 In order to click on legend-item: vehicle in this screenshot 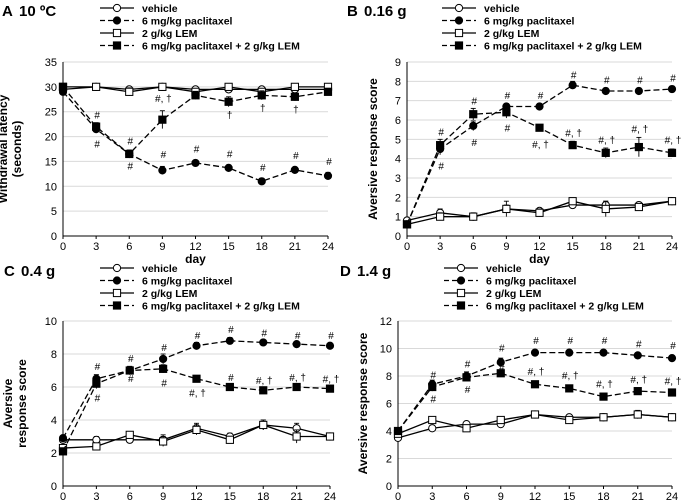, I will do `click(139, 9)`.